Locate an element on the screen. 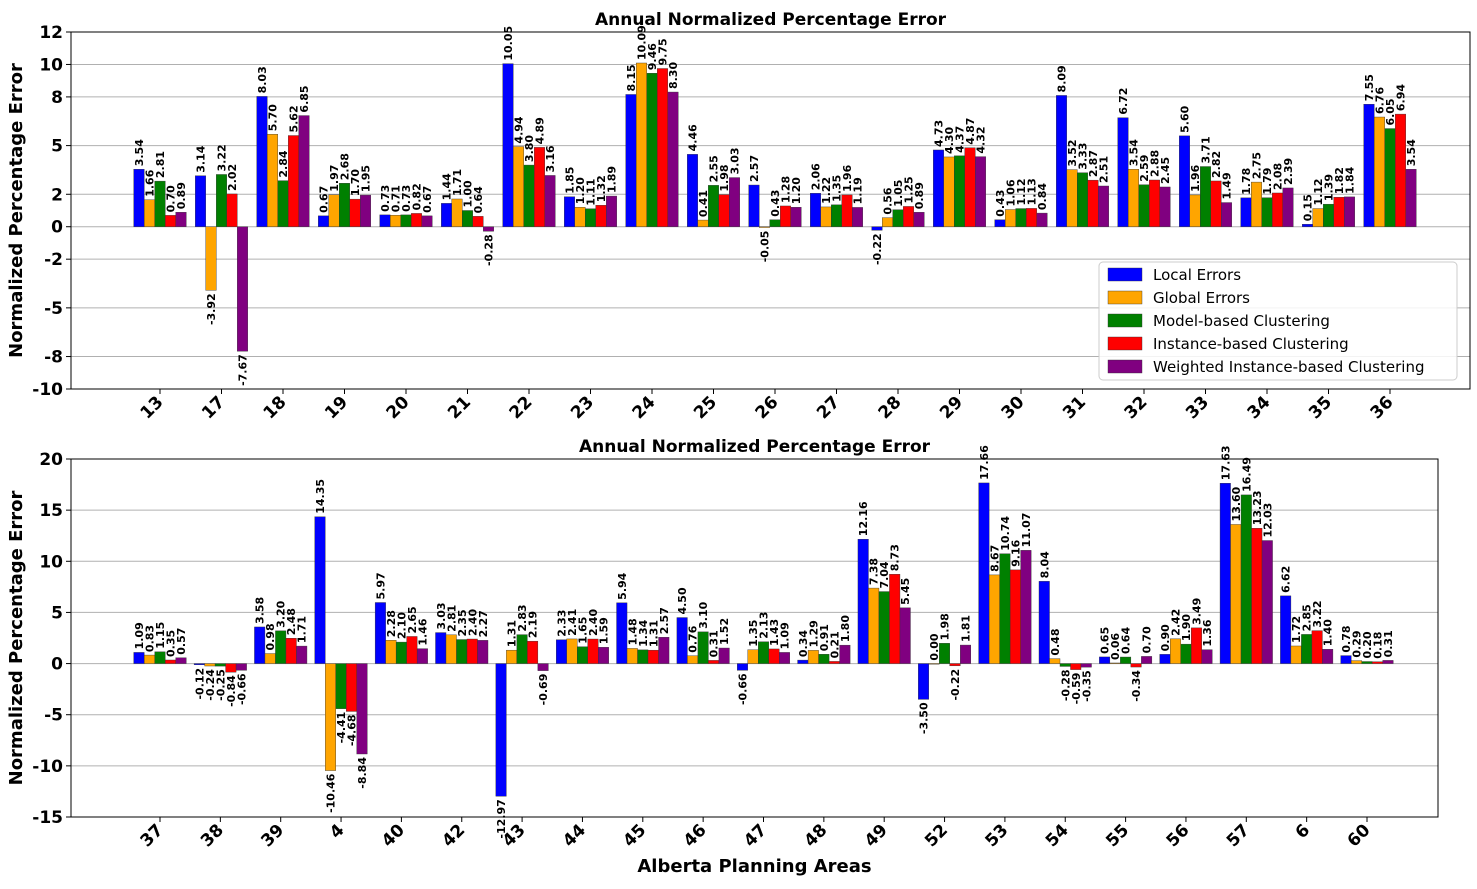  y-tick-label: 2 is located at coordinates (57, 195).